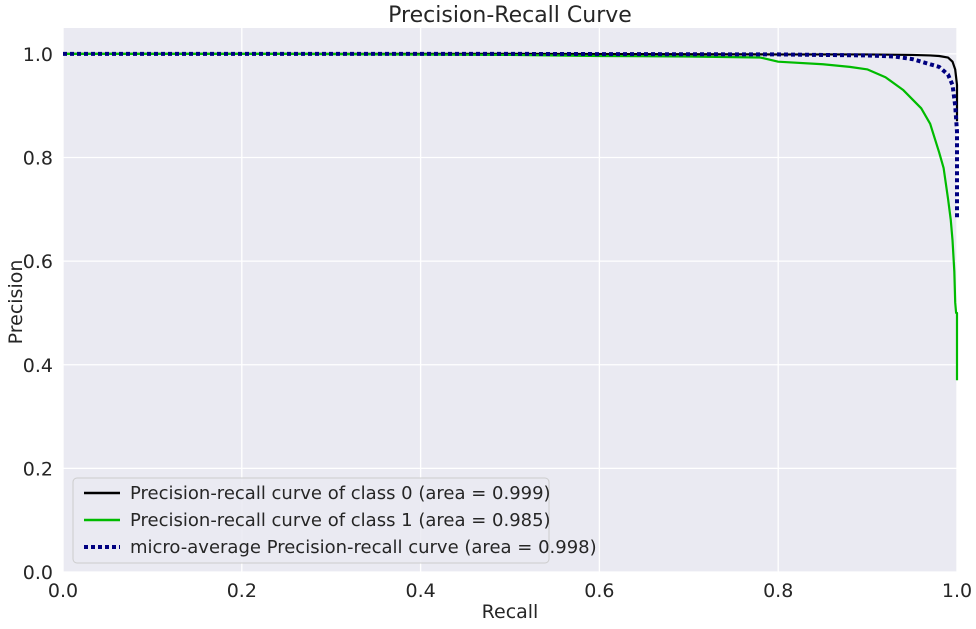 The width and height of the screenshot is (976, 629). I want to click on y-tick-label: 0.6, so click(38, 262).